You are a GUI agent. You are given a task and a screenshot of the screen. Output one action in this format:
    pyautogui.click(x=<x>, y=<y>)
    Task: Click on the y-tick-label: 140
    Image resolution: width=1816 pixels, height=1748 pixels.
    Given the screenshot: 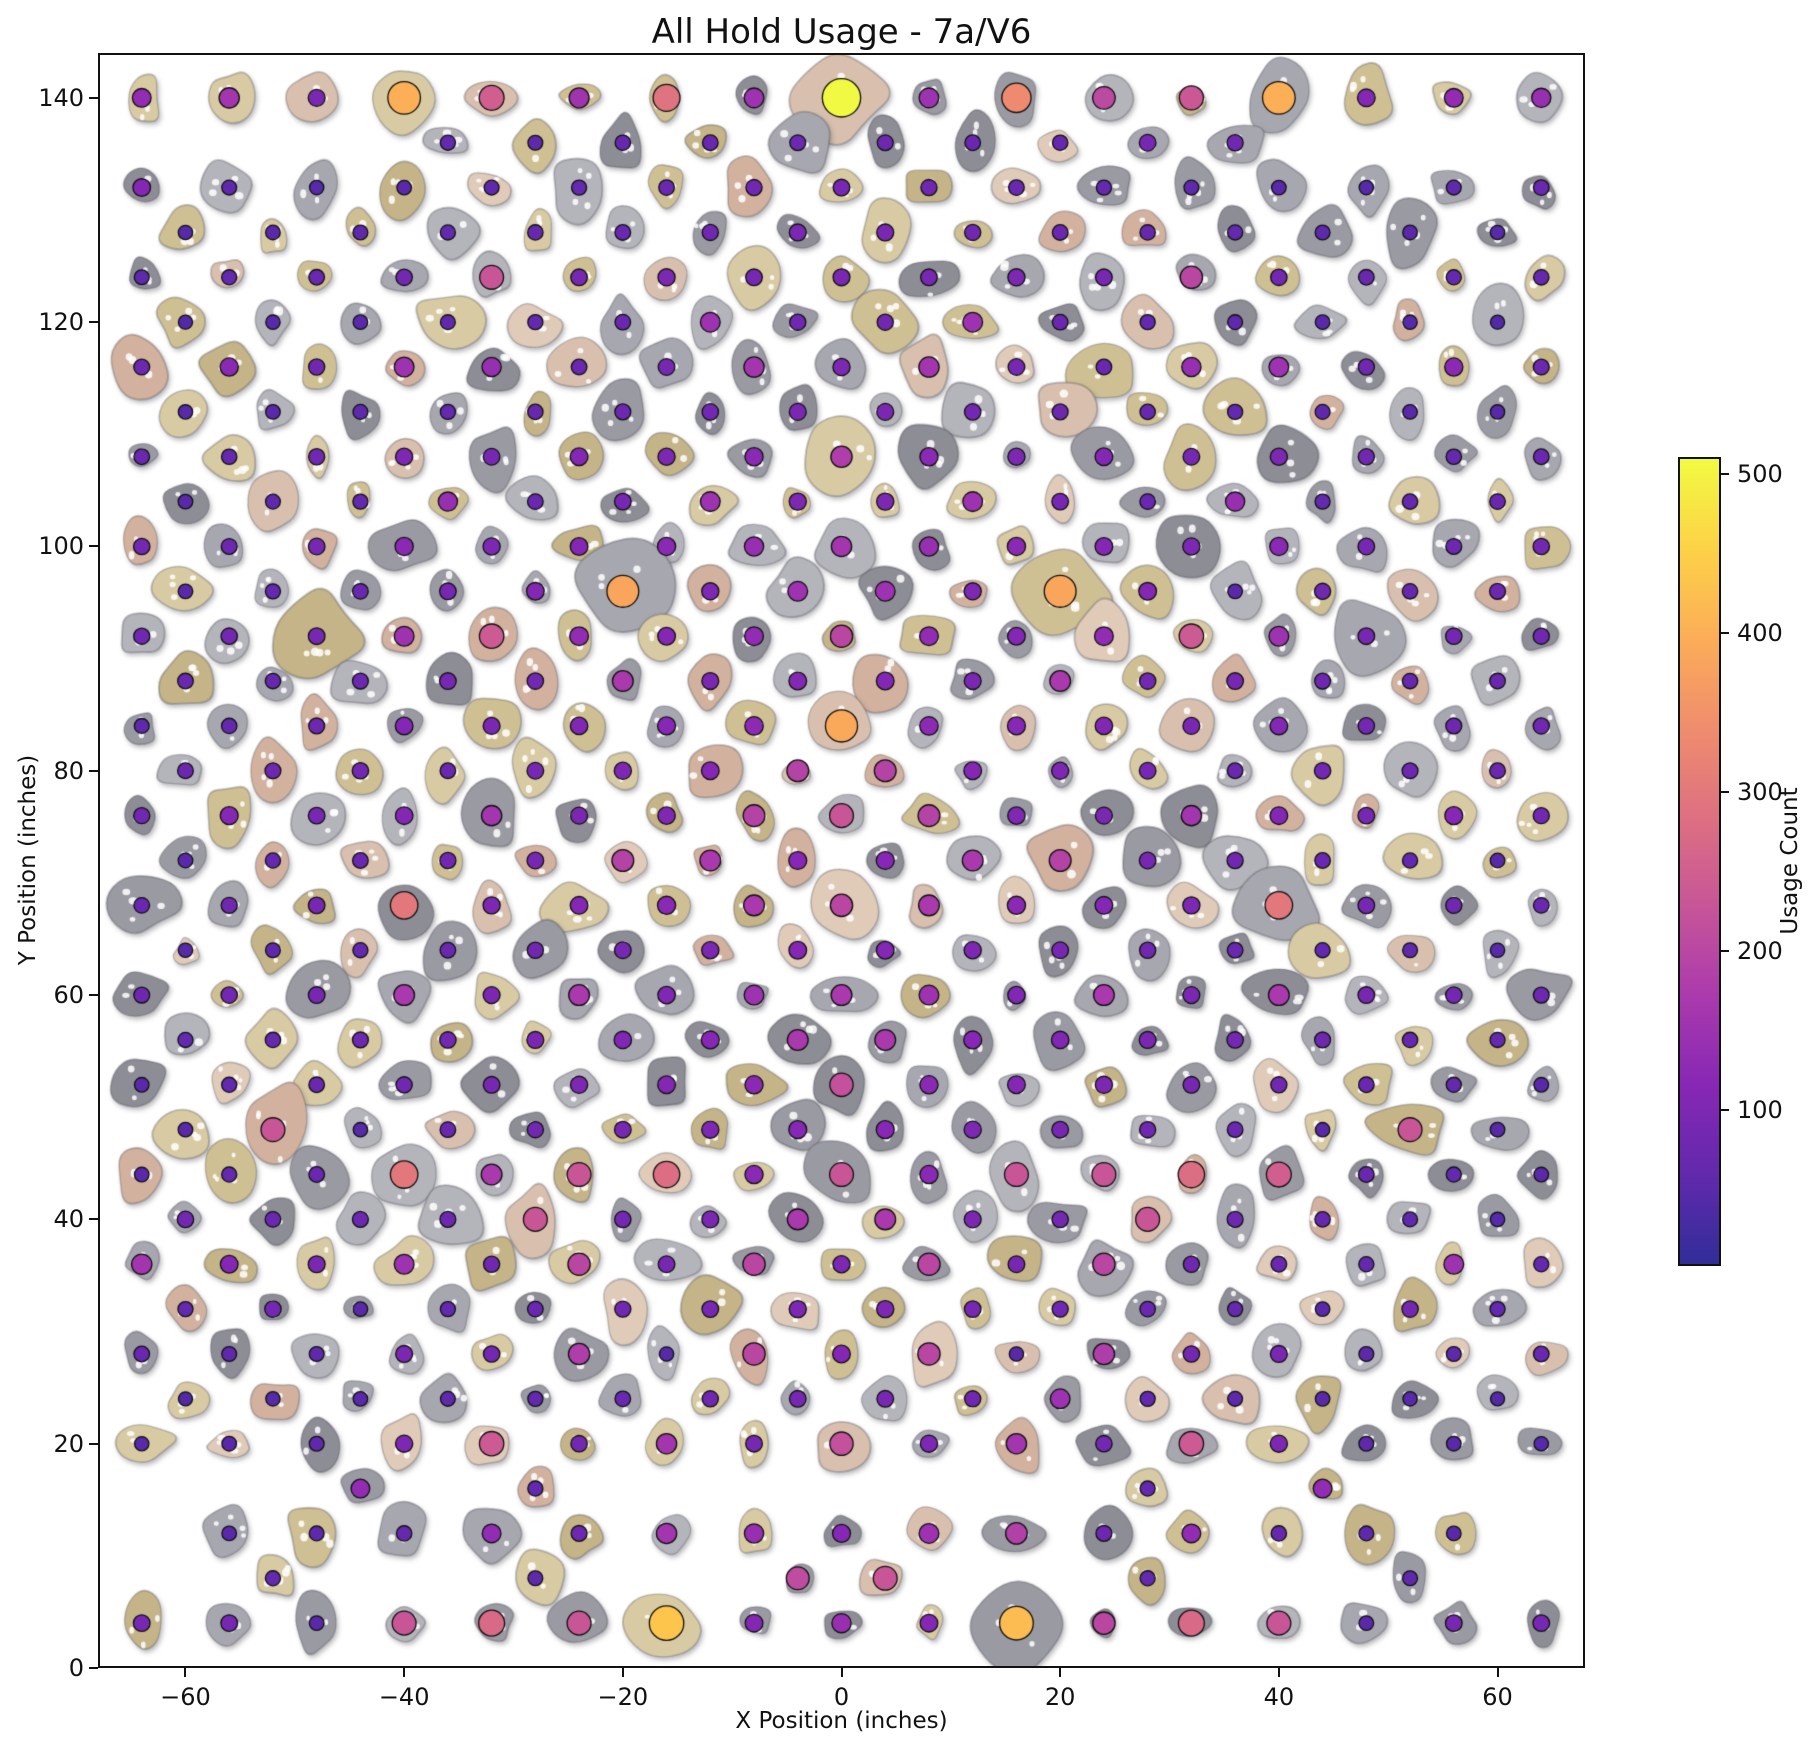 What is the action you would take?
    pyautogui.click(x=61, y=97)
    